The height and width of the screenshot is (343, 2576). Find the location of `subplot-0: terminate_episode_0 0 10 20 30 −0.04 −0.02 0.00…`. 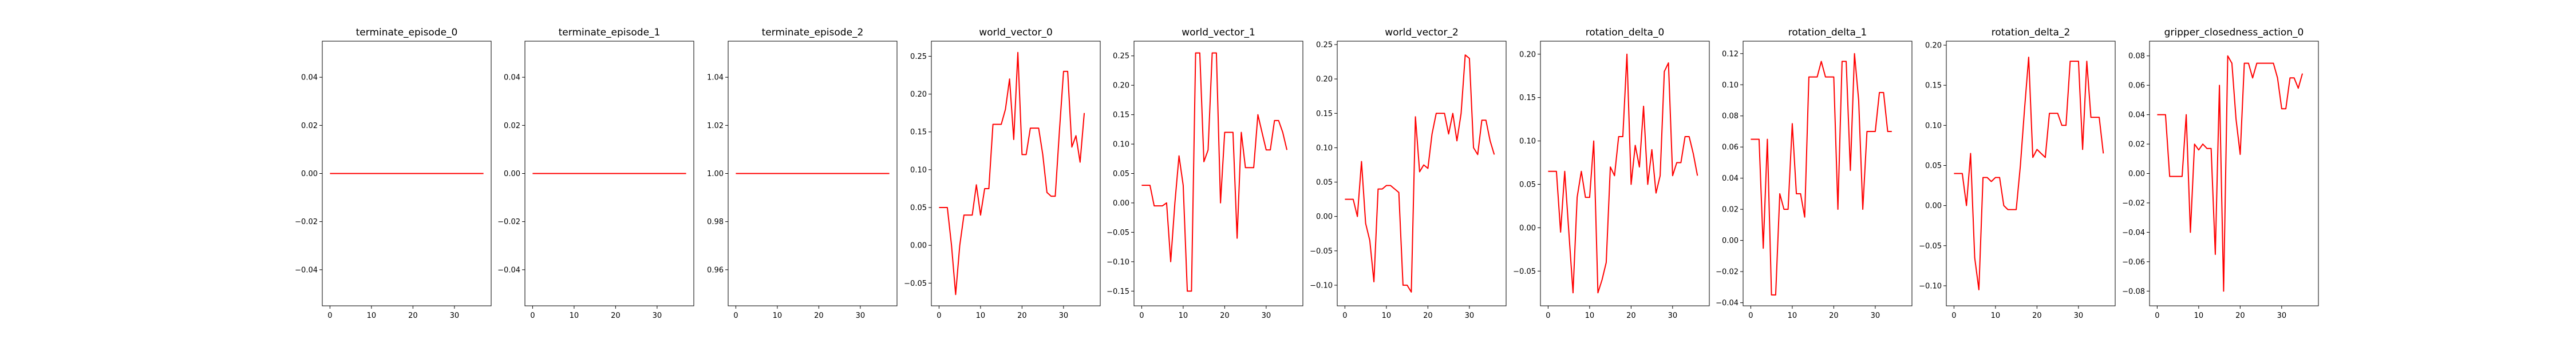

subplot-0: terminate_episode_0 0 10 20 30 −0.04 −0.02 0.00… is located at coordinates (393, 173).